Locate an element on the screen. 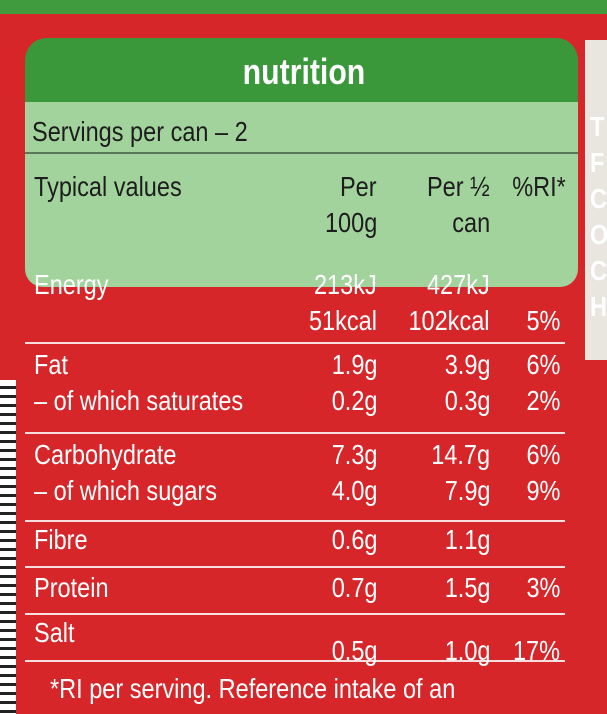 This screenshot has height=714, width=607. side-letter: H is located at coordinates (598, 306).